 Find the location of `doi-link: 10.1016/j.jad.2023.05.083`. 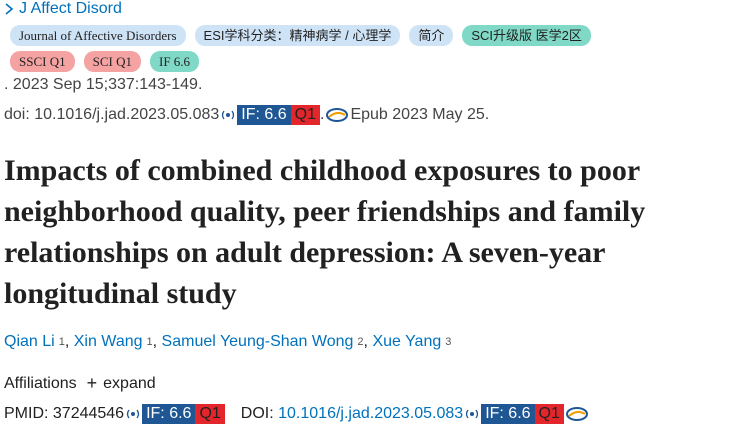

doi-link: 10.1016/j.jad.2023.05.083 is located at coordinates (371, 413).